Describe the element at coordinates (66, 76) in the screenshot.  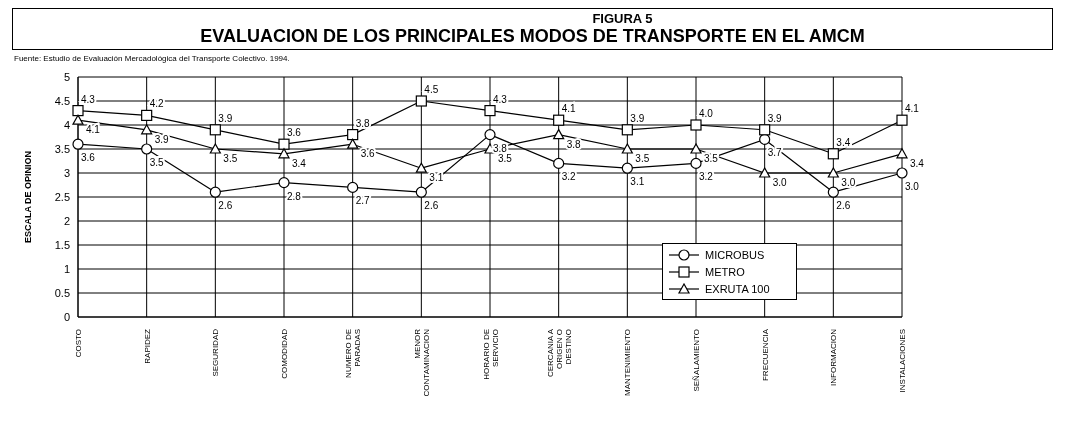
I see `y-tick-label: 5` at that location.